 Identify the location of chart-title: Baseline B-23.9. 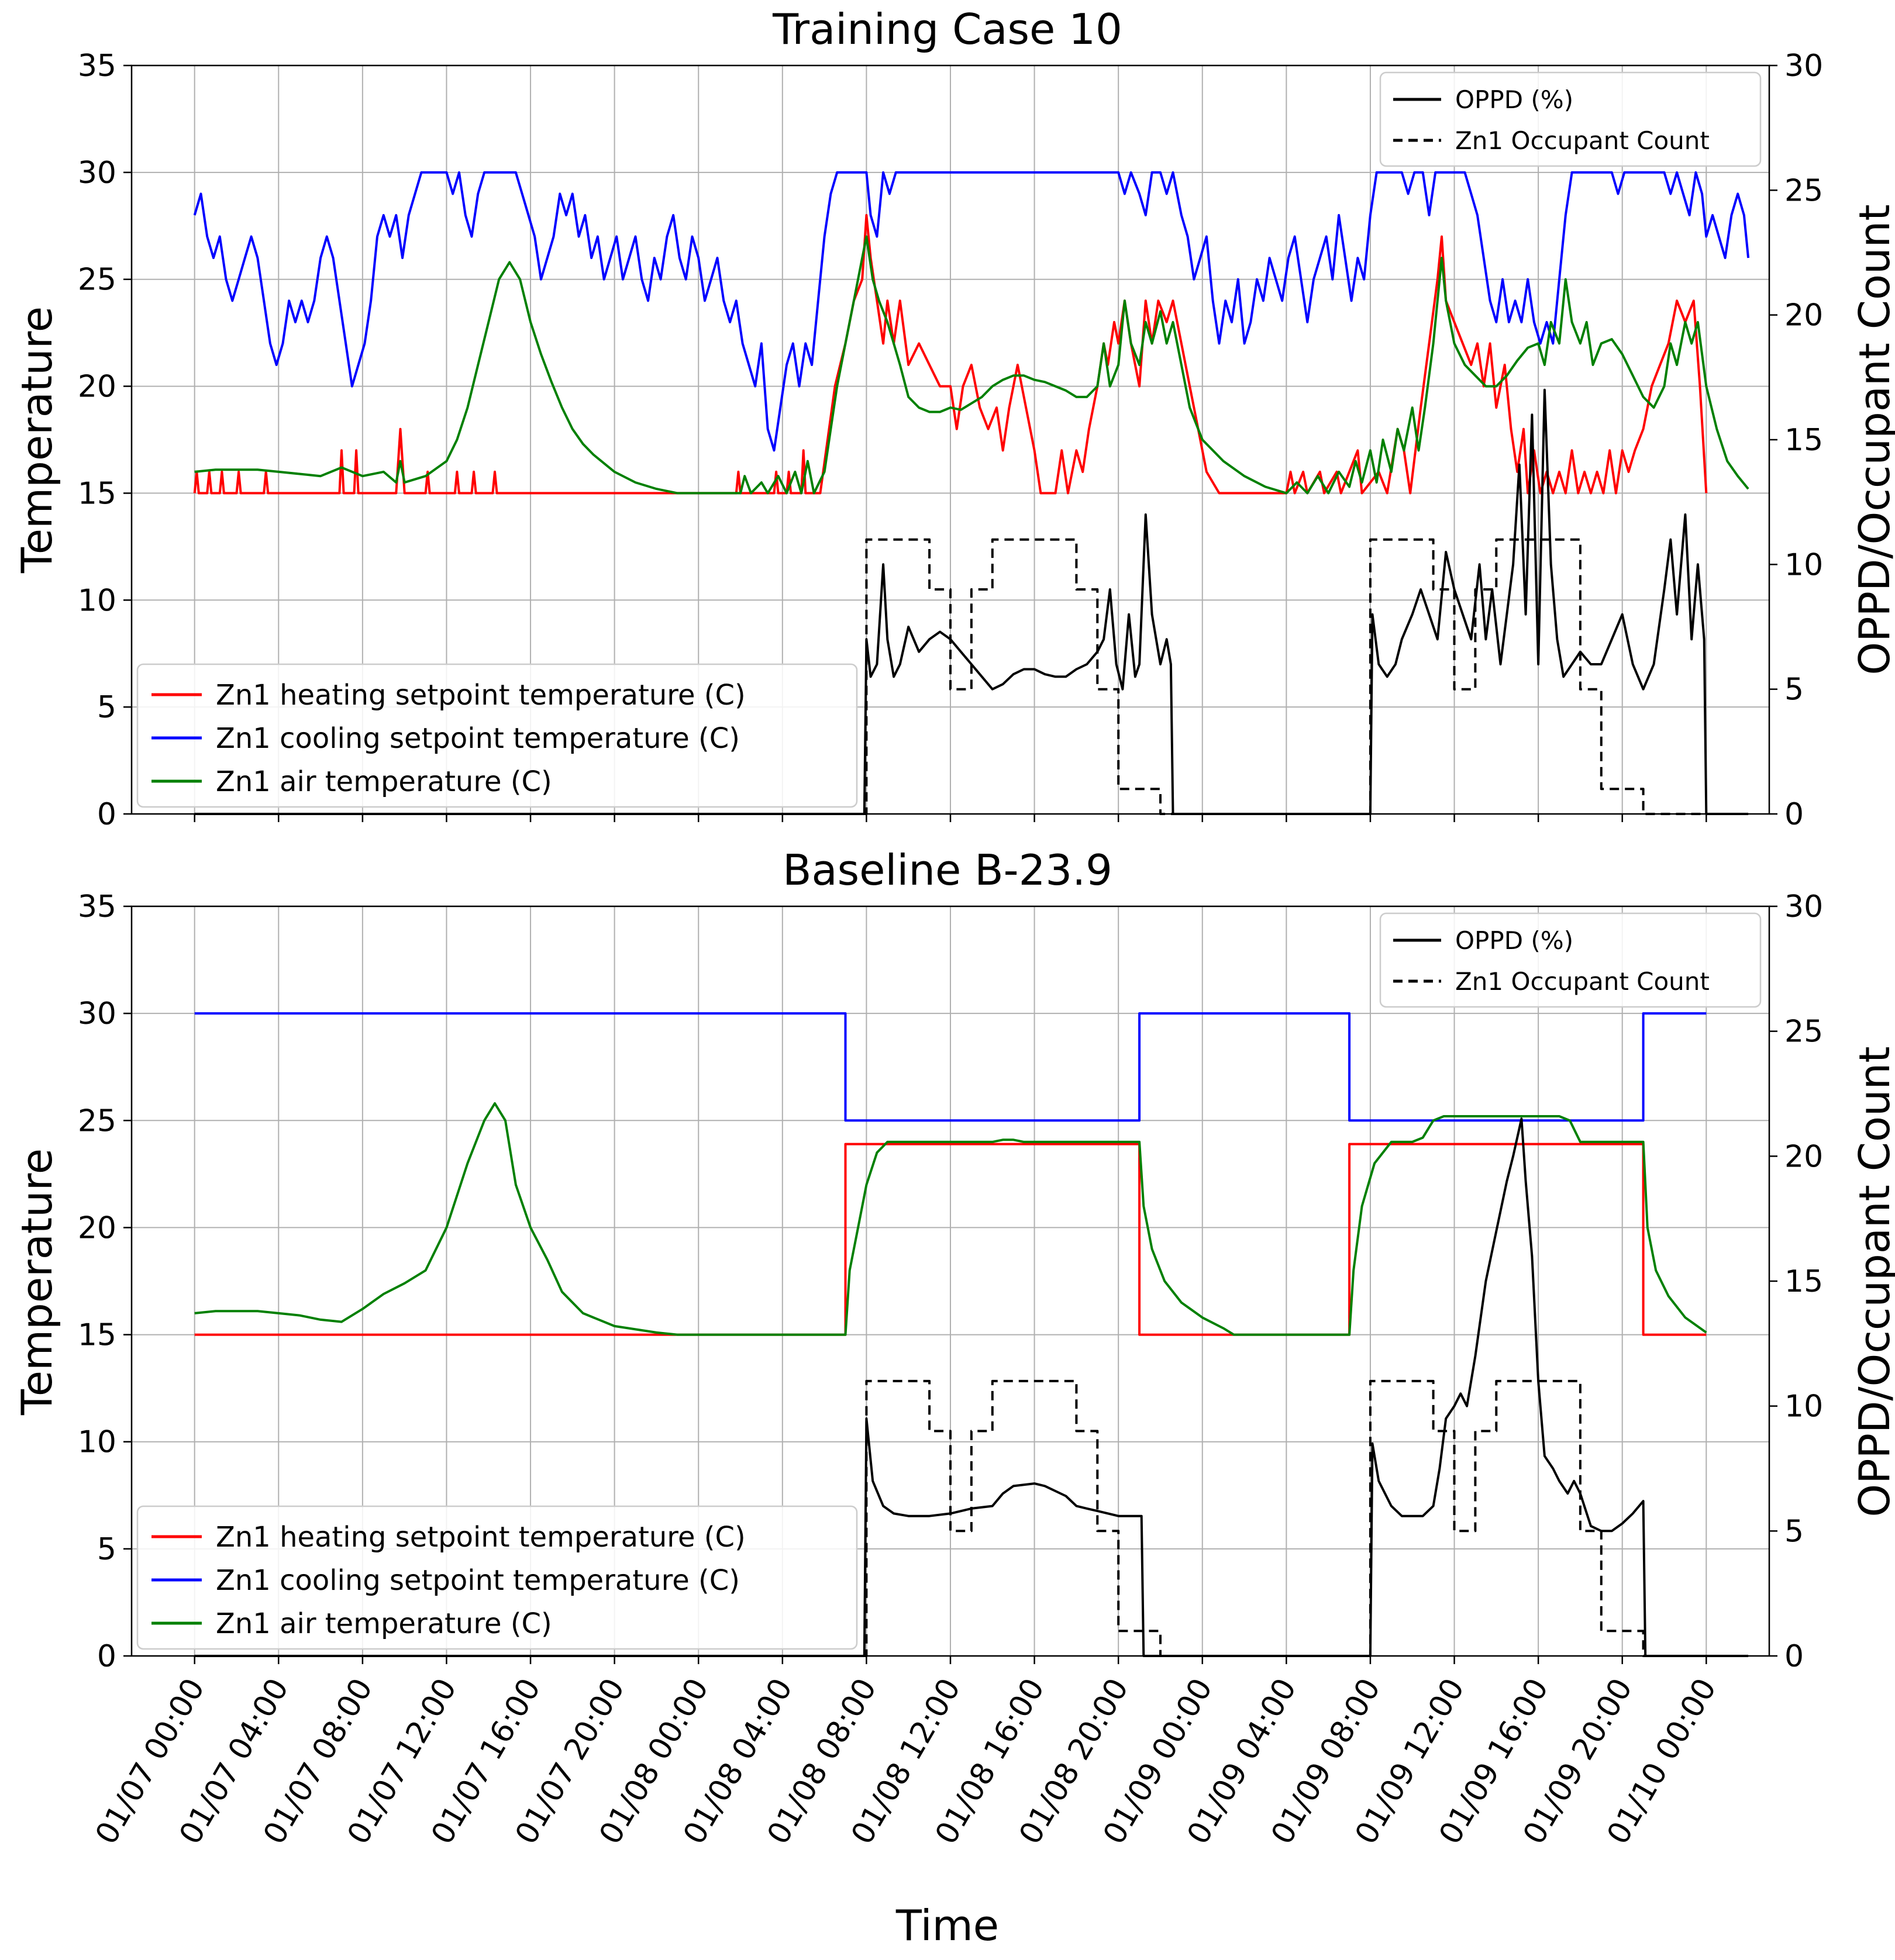
(948, 870).